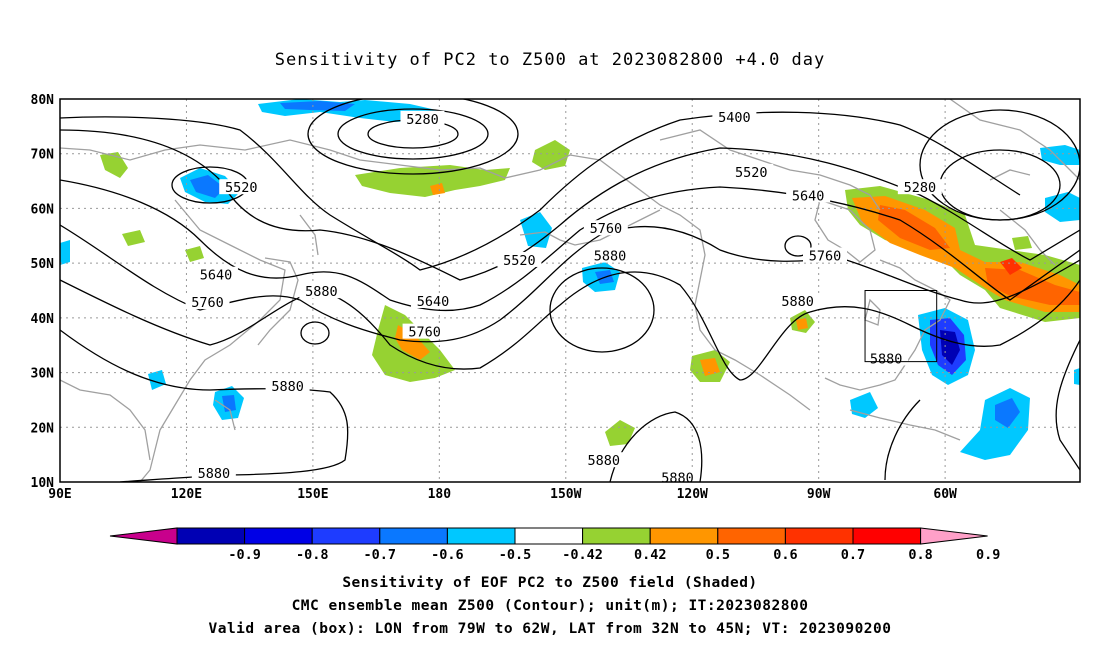  I want to click on colorbar-label: -0.6, so click(447, 555).